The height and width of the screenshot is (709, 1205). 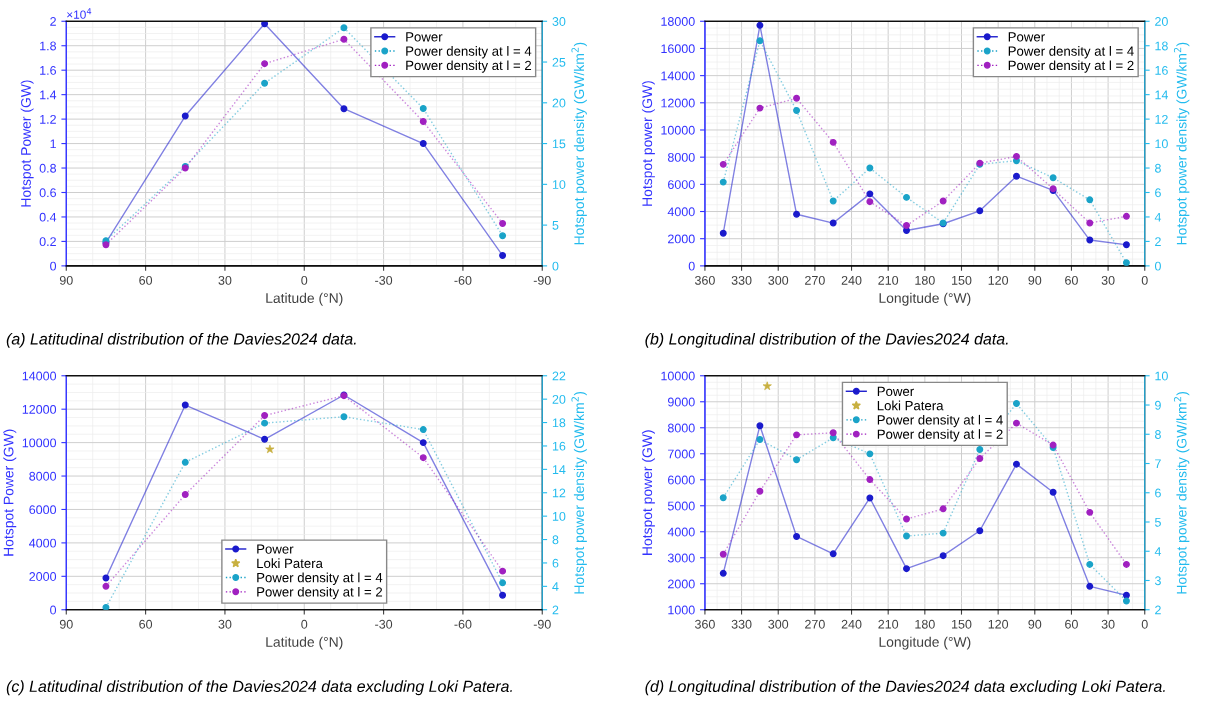 What do you see at coordinates (905, 688) in the screenshot?
I see `text: (d) Longitudinal distribution of the Davies2024 data excluding Loki Patera.` at bounding box center [905, 688].